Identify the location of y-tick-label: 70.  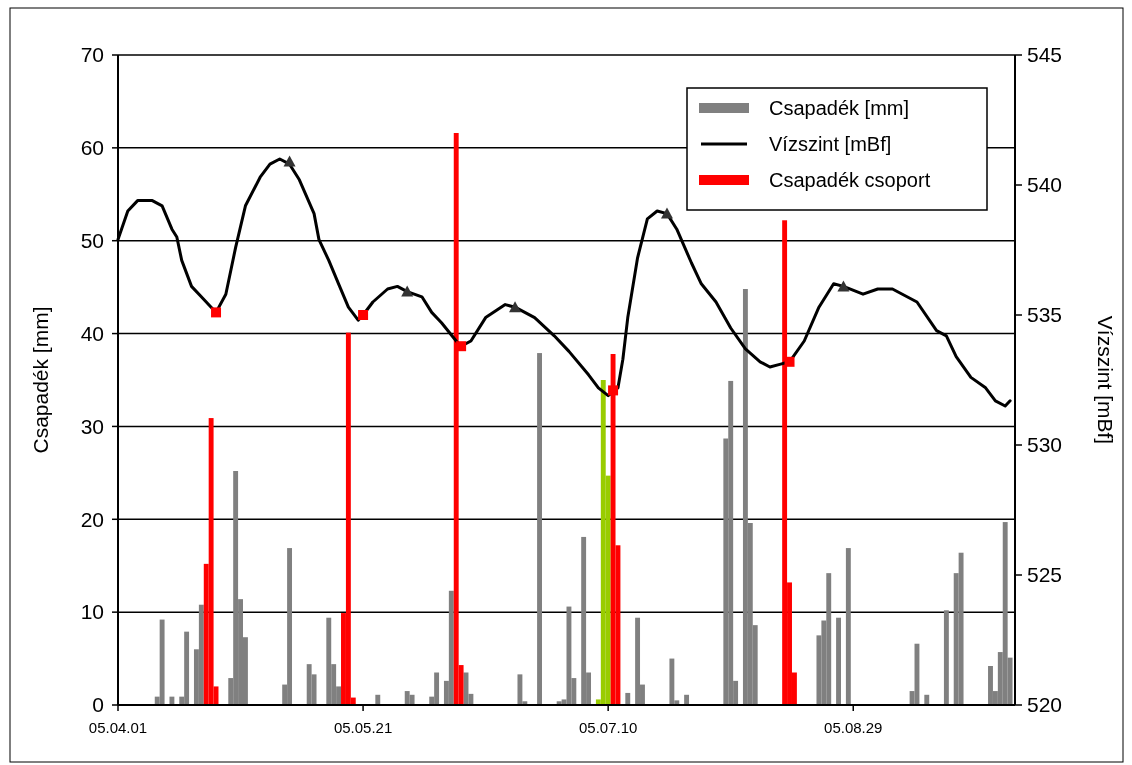
(92, 55).